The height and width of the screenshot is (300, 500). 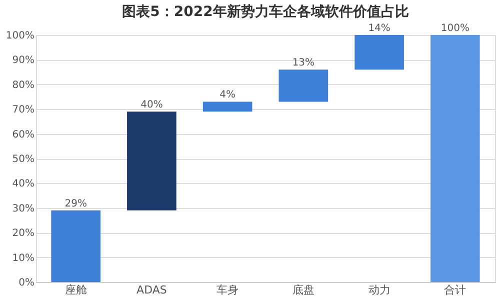 I want to click on x-tick-label: 合计, so click(x=455, y=290).